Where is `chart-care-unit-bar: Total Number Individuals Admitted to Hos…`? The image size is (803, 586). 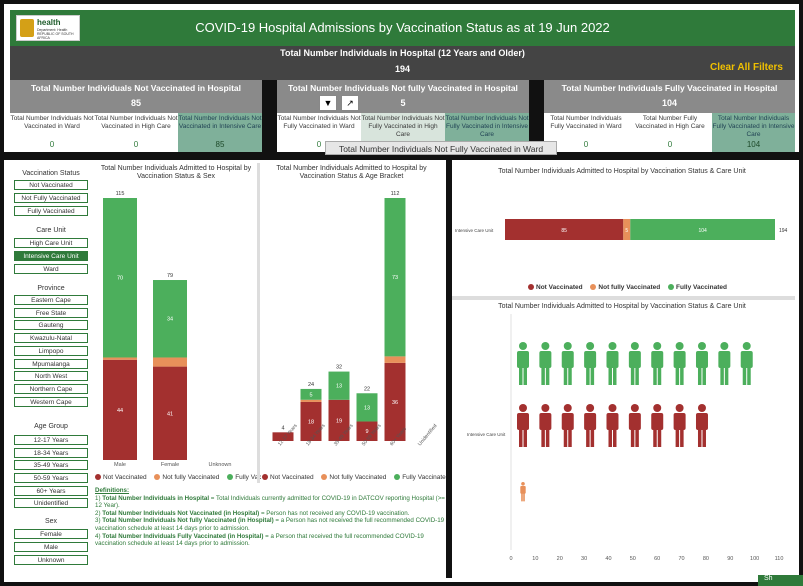
chart-care-unit-bar: Total Number Individuals Admitted to Hos… is located at coordinates (622, 229).